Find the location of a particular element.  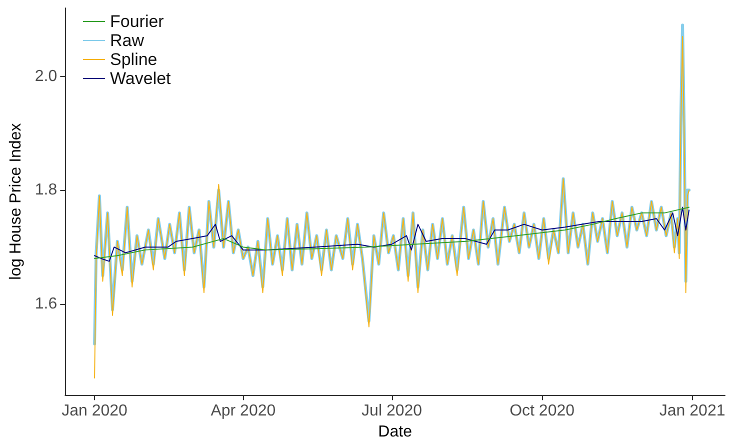

legend-label: Spline is located at coordinates (134, 59).